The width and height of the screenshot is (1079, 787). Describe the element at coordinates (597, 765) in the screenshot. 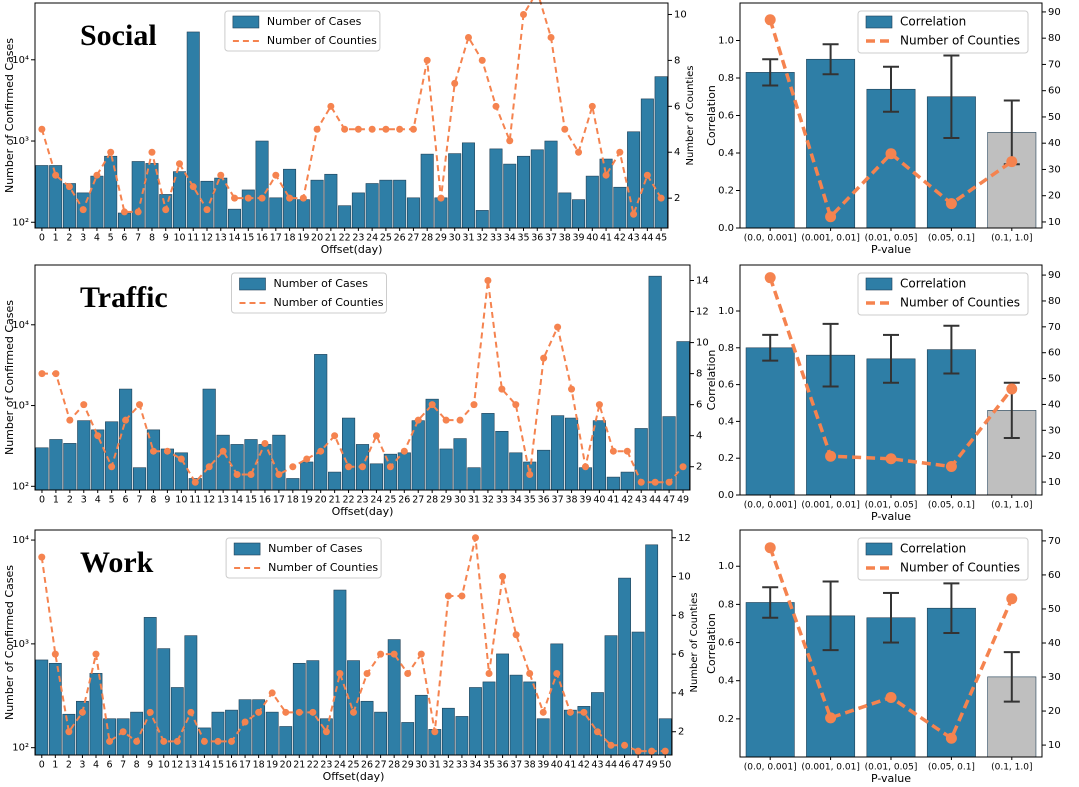

I see `x-tick-label: 43` at that location.